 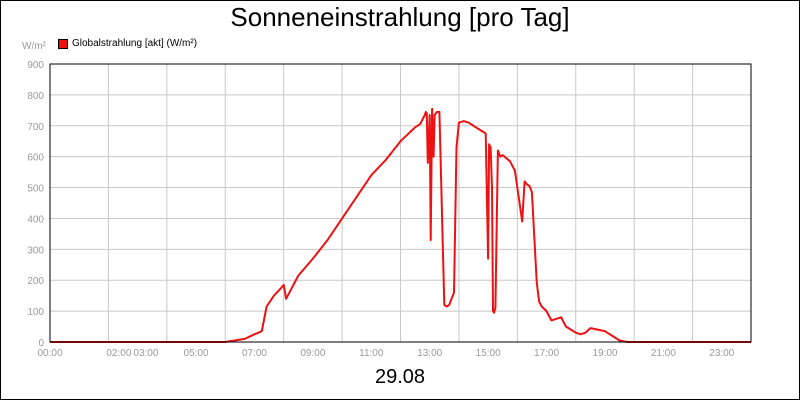 I want to click on x-tick-label: 23:00, so click(x=721, y=353).